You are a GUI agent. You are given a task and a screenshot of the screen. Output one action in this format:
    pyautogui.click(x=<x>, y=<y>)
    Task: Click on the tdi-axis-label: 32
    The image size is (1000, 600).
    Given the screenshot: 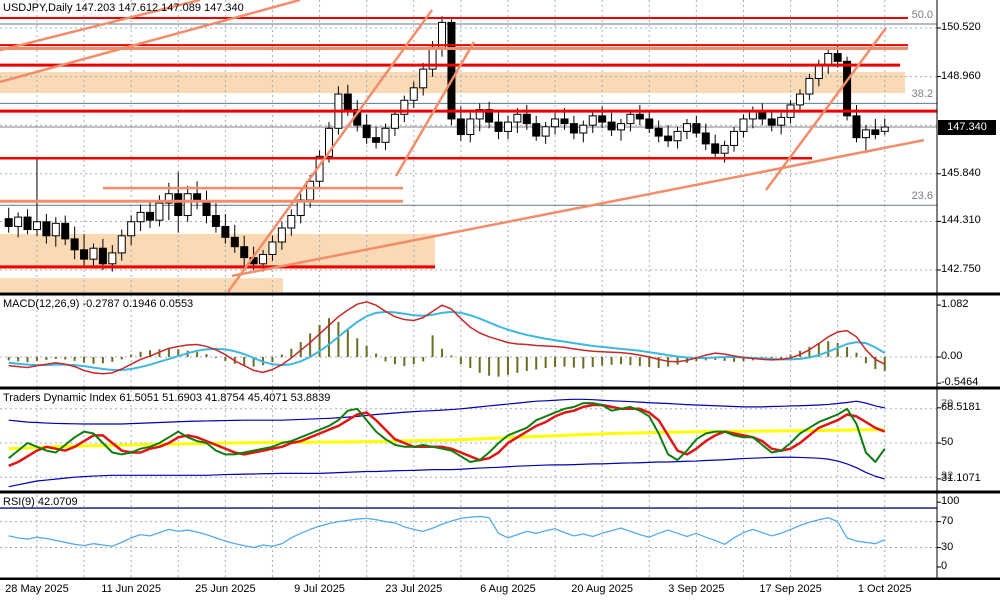 What is the action you would take?
    pyautogui.click(x=947, y=476)
    